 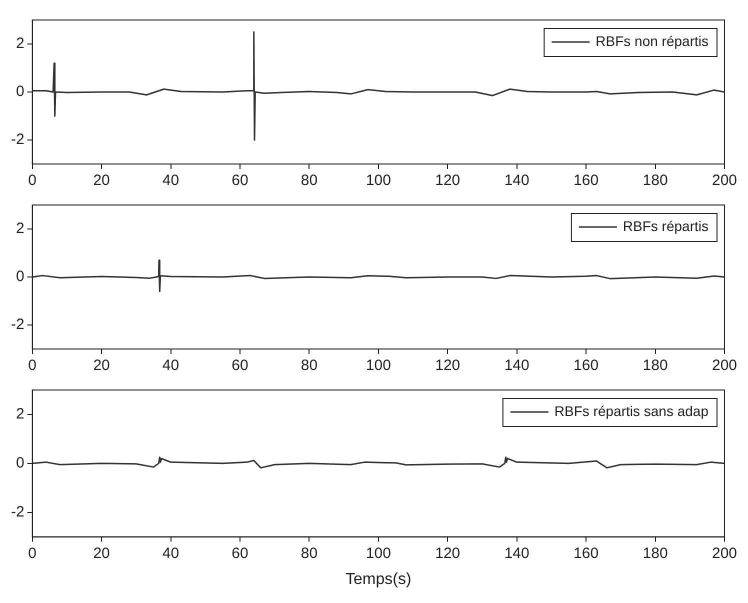 I want to click on legend-label: RBFs répartis, so click(x=665, y=226).